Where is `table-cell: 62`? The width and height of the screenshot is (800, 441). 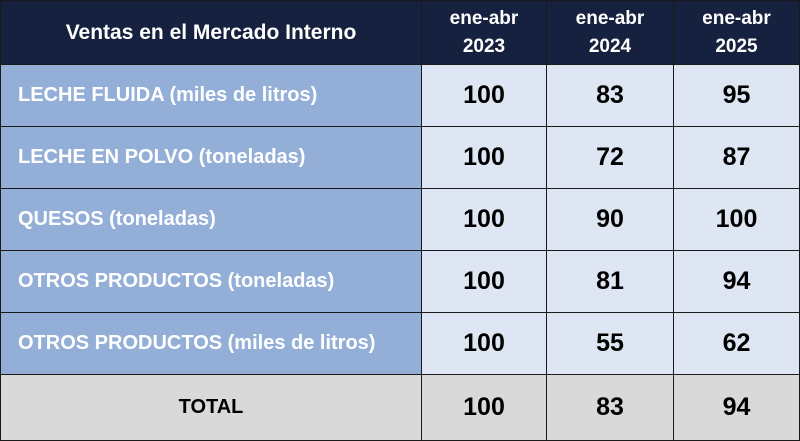
table-cell: 62 is located at coordinates (736, 344).